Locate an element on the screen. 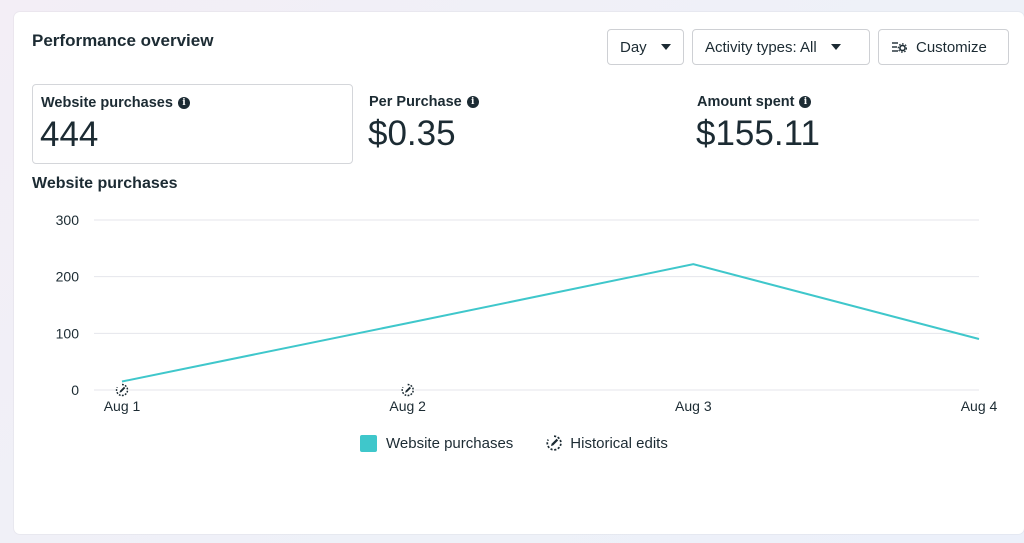 The height and width of the screenshot is (543, 1024). y-tick-label: 0 is located at coordinates (75, 390).